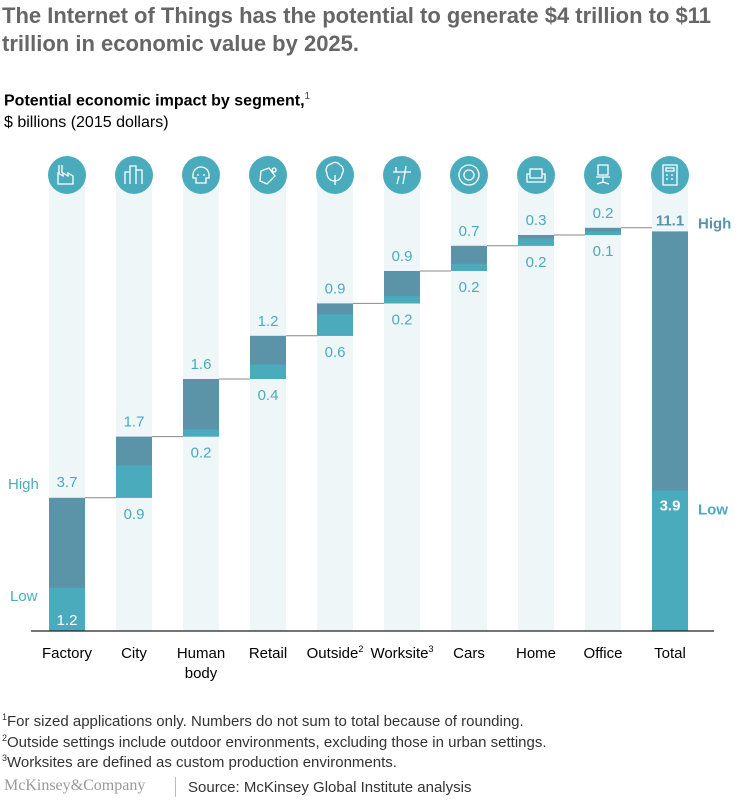 Image resolution: width=750 pixels, height=803 pixels. Describe the element at coordinates (670, 653) in the screenshot. I see `category-label: Total` at that location.